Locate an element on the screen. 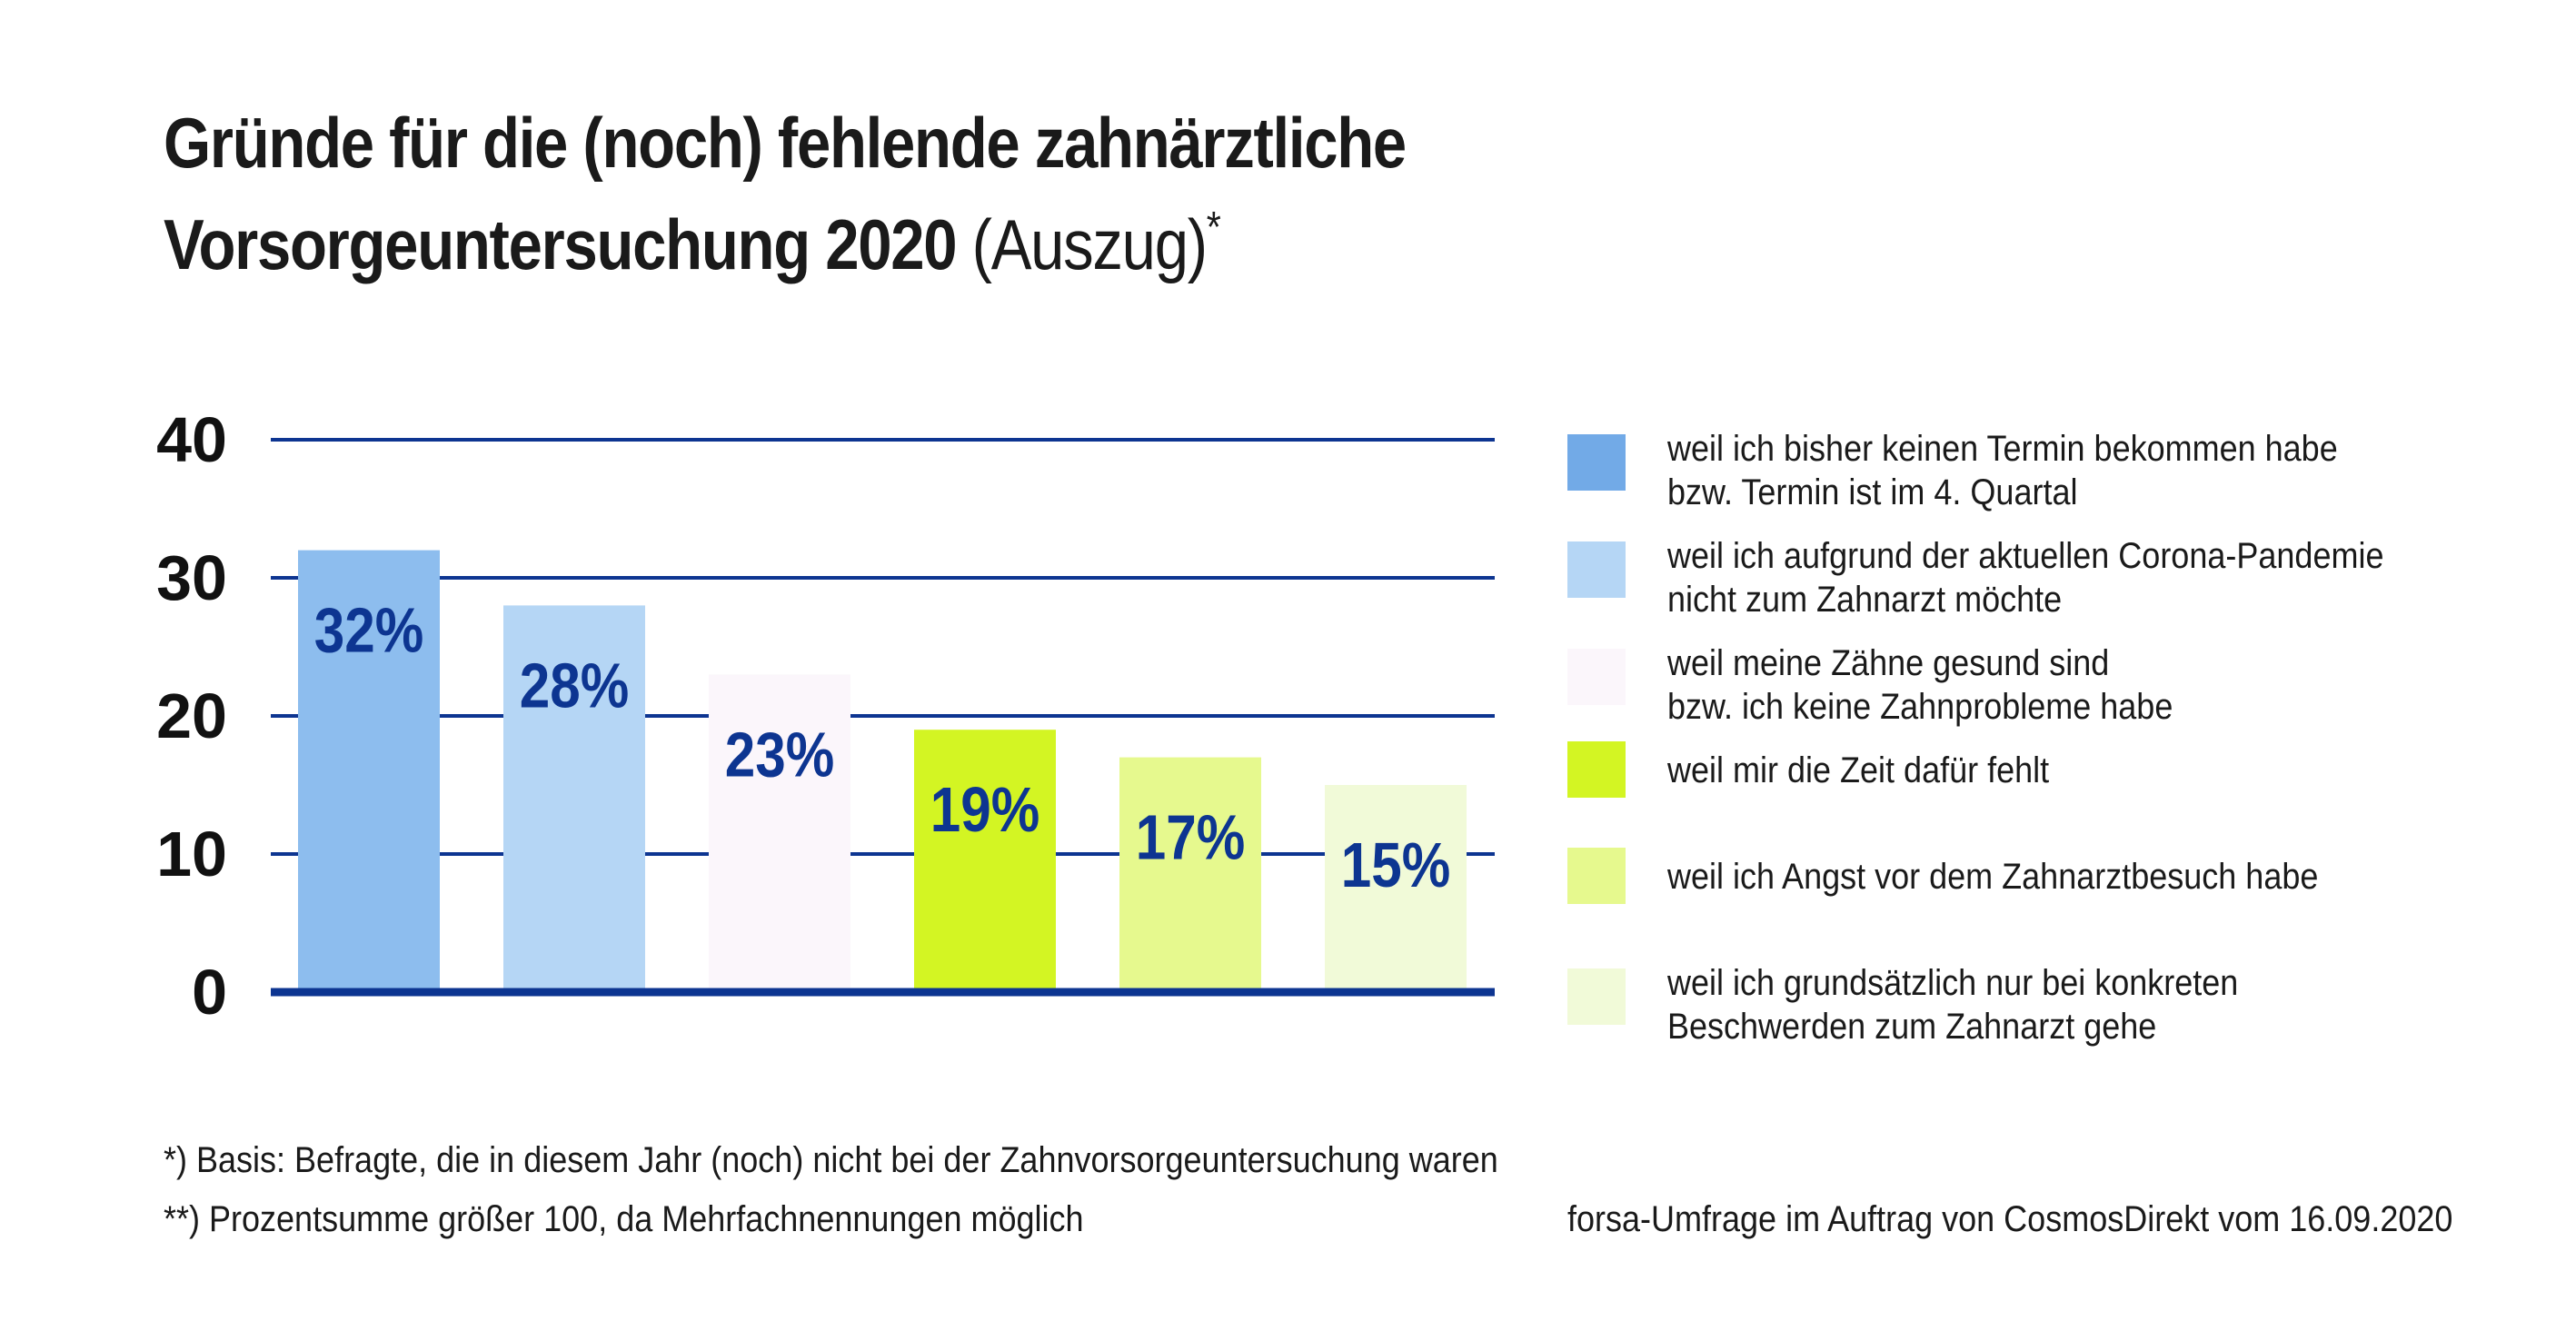  y-tick-label: 40 is located at coordinates (191, 439).